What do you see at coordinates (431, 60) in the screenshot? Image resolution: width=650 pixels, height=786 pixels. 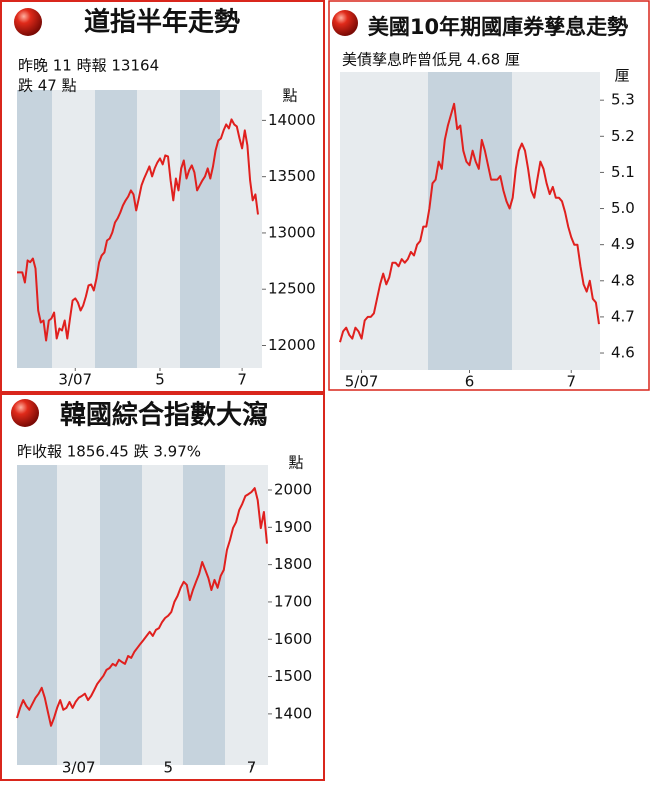 I see `subtitle: 美債孳息昨曾低見 4.68 厘` at bounding box center [431, 60].